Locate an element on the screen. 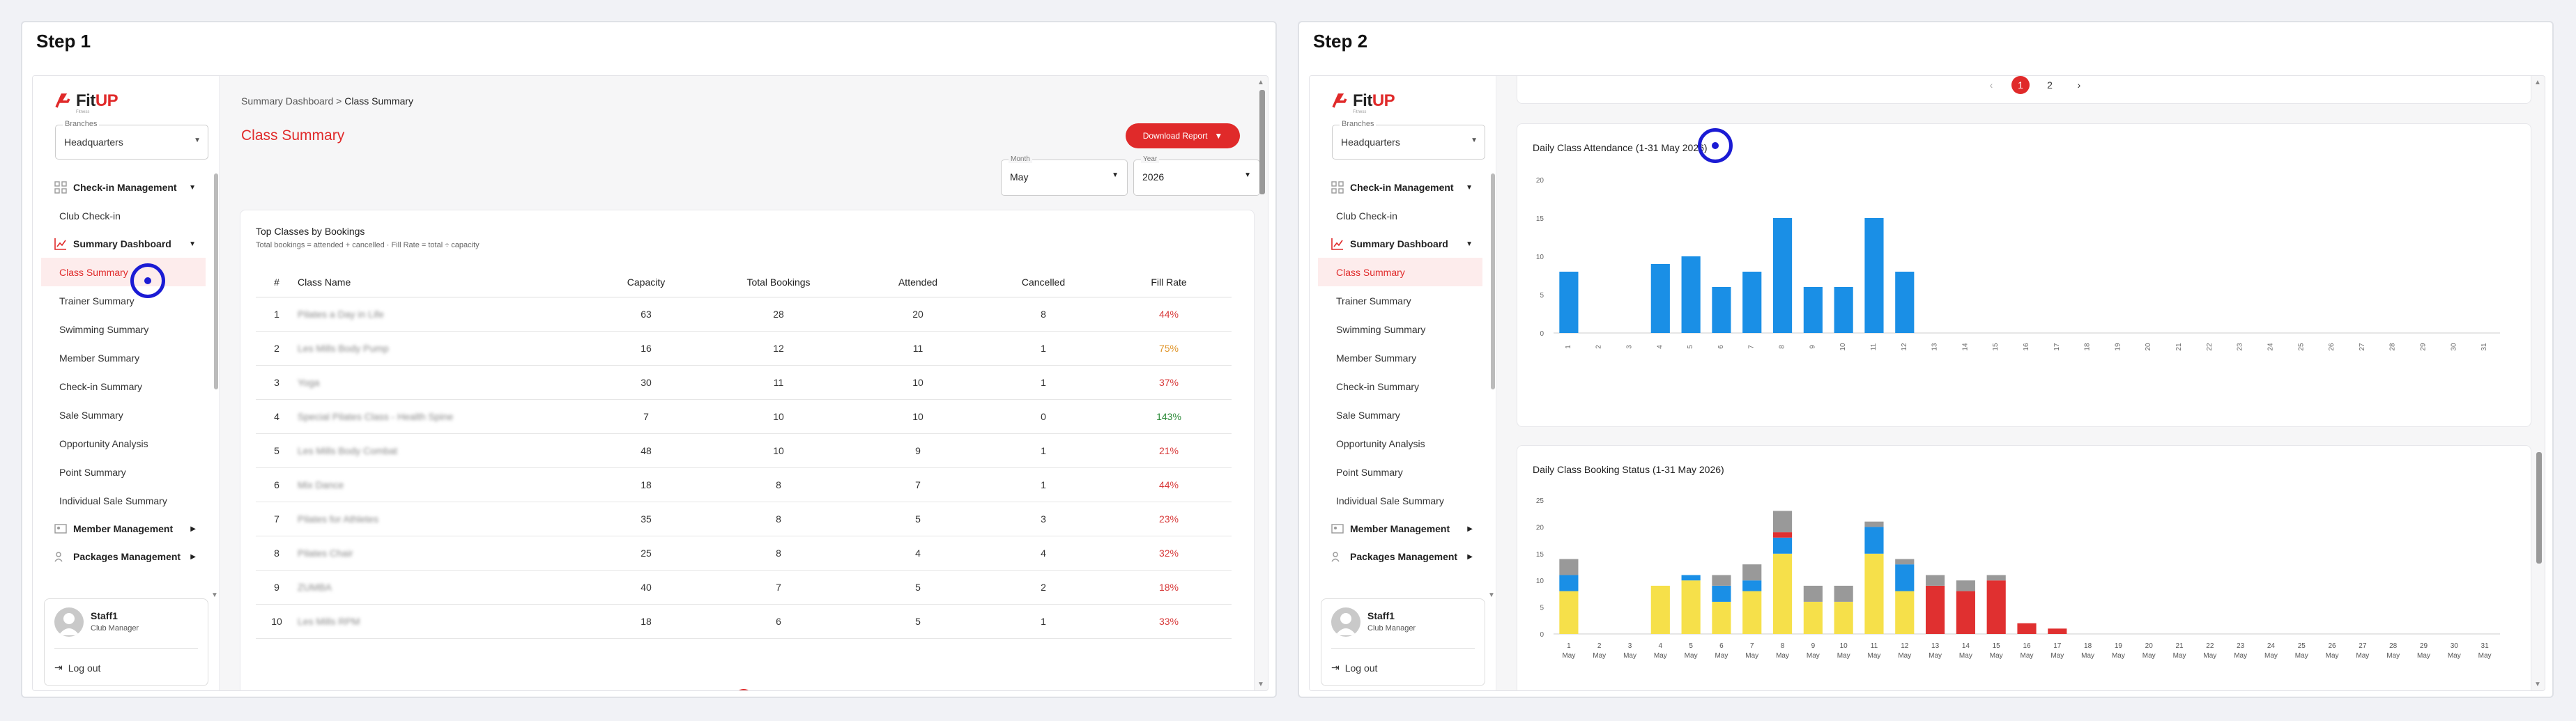 This screenshot has height=721, width=2576. download-label: Download Report is located at coordinates (1175, 136).